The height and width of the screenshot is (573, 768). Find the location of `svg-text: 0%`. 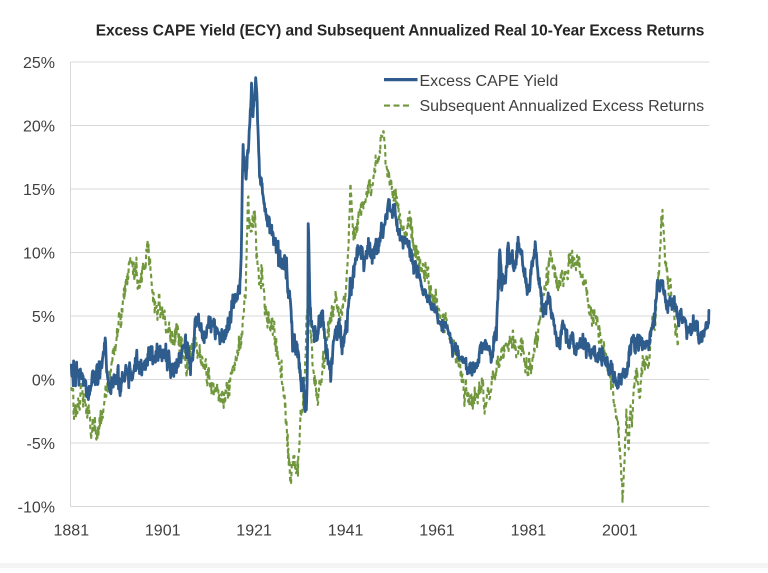

svg-text: 0% is located at coordinates (43, 381).